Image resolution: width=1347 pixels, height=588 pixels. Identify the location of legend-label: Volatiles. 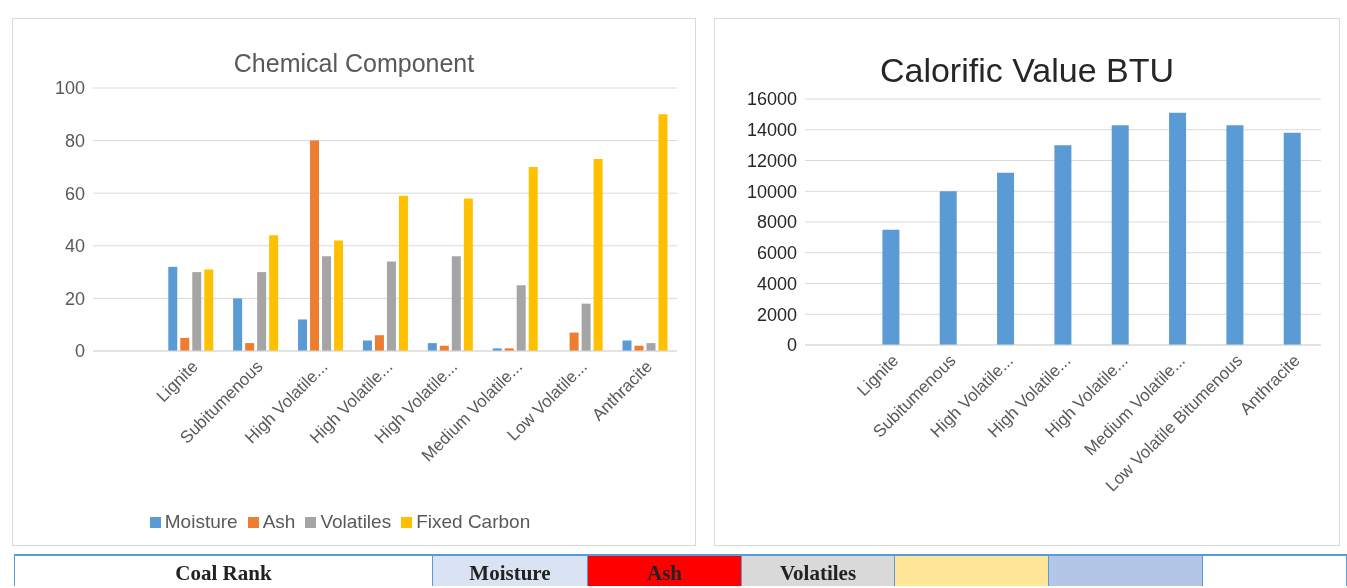
(356, 521).